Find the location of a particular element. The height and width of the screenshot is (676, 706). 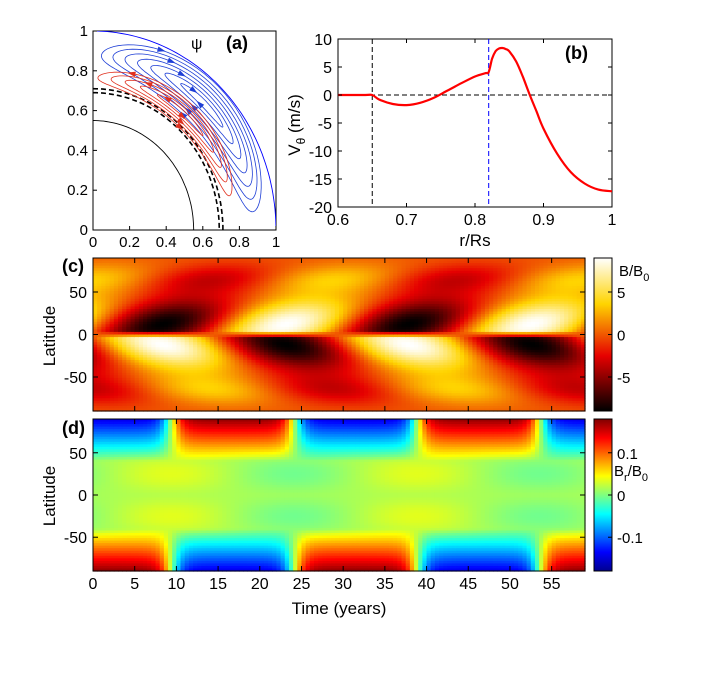

a-ytick-label-3: 0.6 is located at coordinates (77, 111).